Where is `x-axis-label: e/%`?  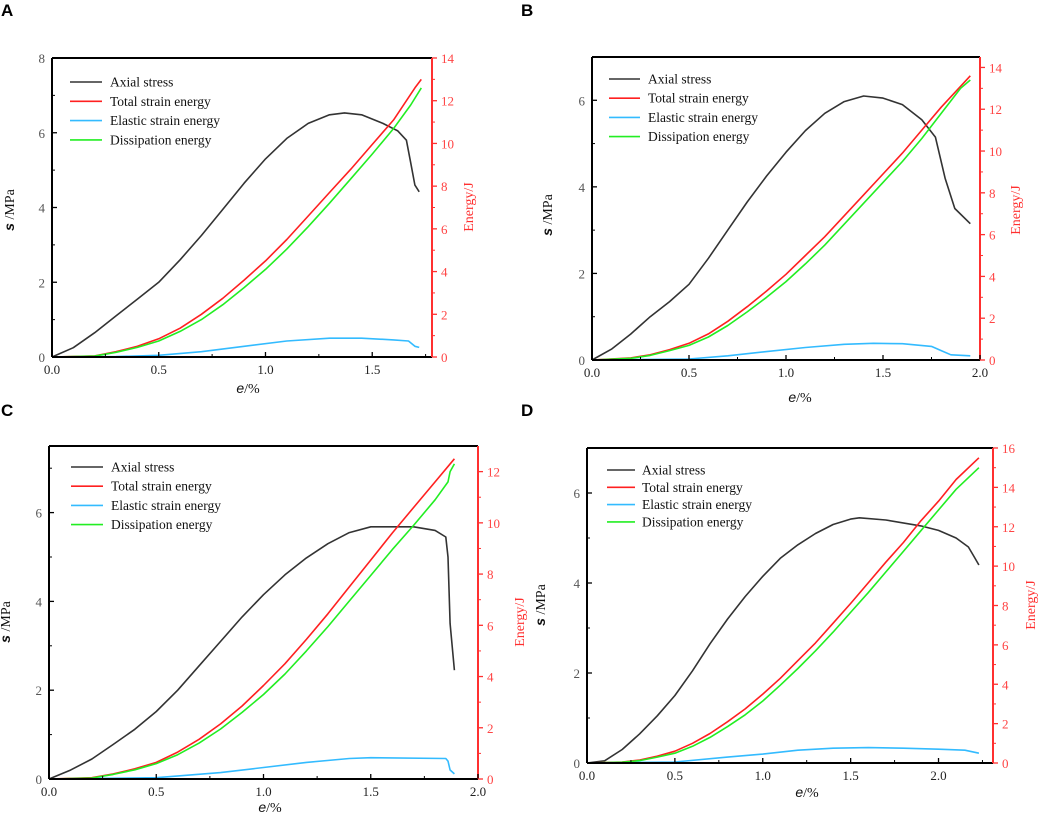
x-axis-label: e/% is located at coordinates (807, 792).